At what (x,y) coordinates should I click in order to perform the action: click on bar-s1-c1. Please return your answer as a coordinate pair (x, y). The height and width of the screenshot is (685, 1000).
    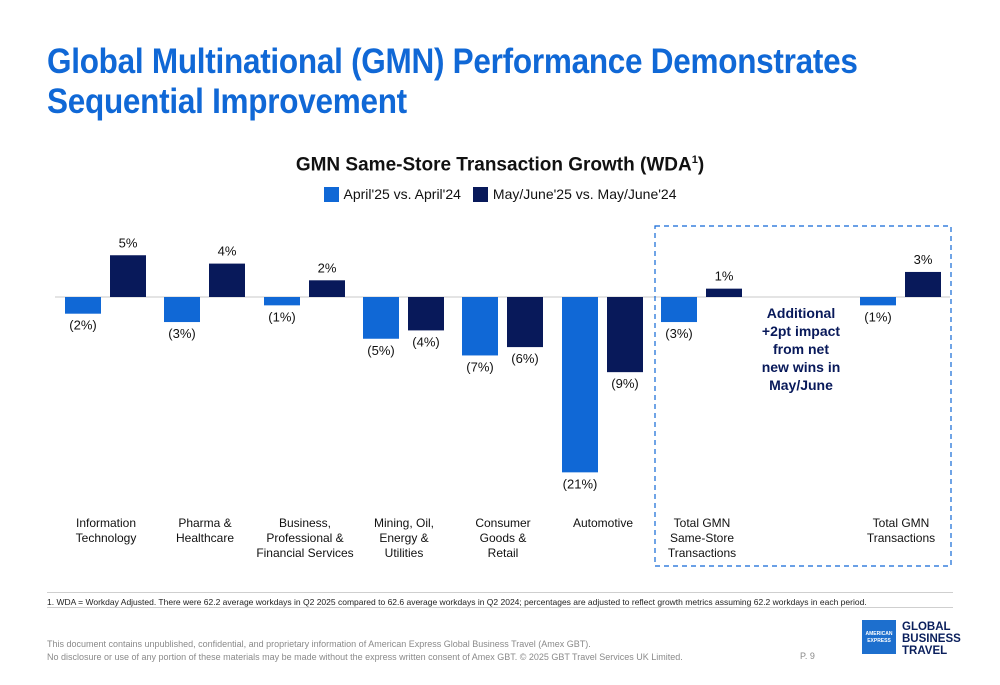
    Looking at the image, I should click on (227, 280).